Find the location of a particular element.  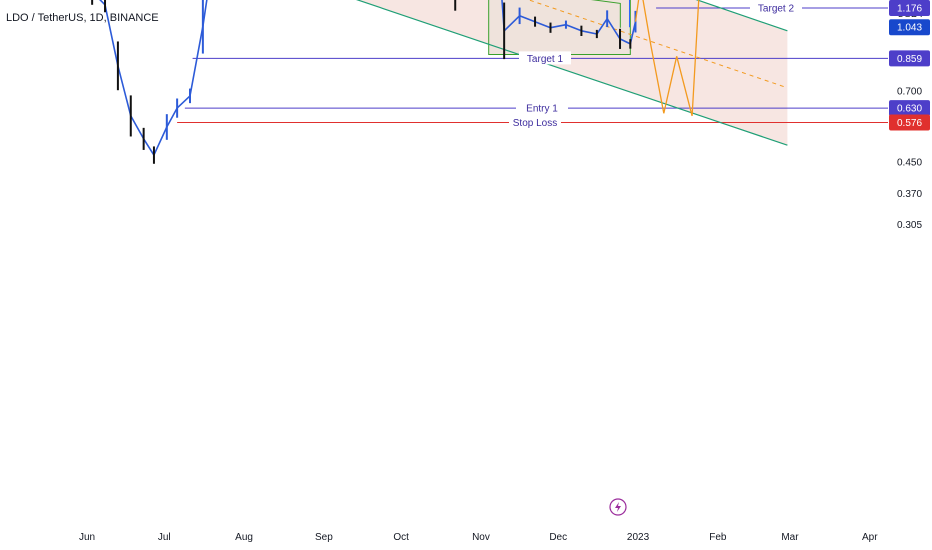

symbol-header: LDO / TetherUS, 1D, BINANCE is located at coordinates (82, 18).